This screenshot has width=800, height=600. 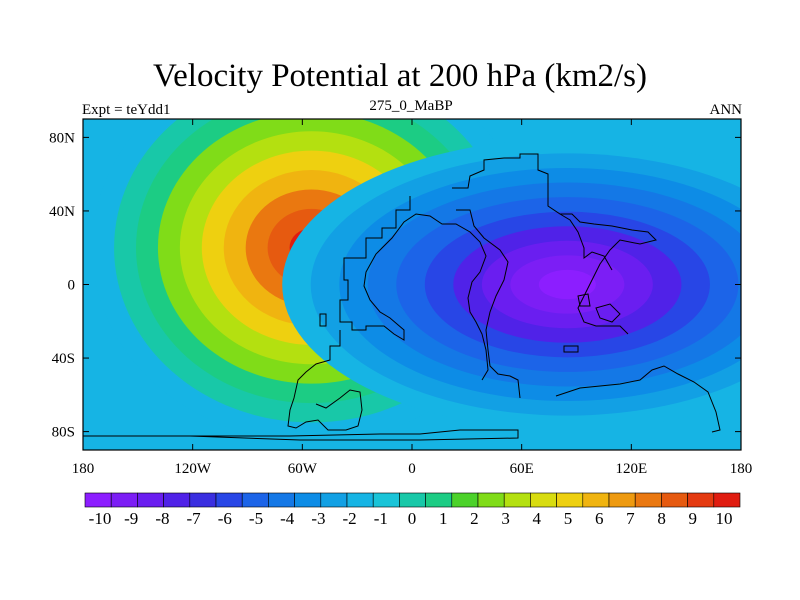 What do you see at coordinates (443, 518) in the screenshot?
I see `colorbar-label: 1` at bounding box center [443, 518].